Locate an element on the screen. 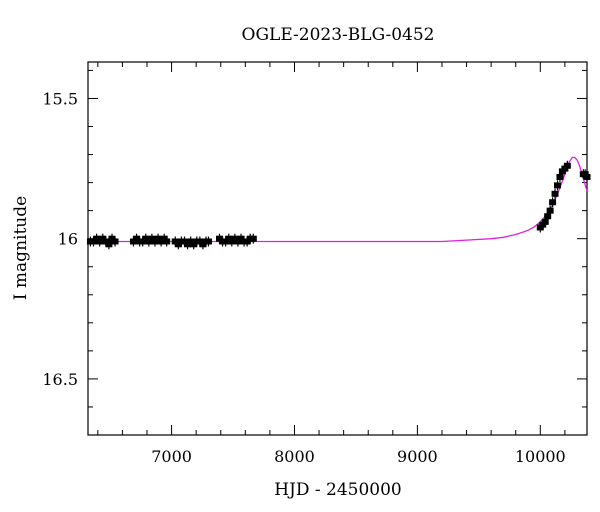 The height and width of the screenshot is (512, 600). x-tick-label: 10000 is located at coordinates (540, 456).